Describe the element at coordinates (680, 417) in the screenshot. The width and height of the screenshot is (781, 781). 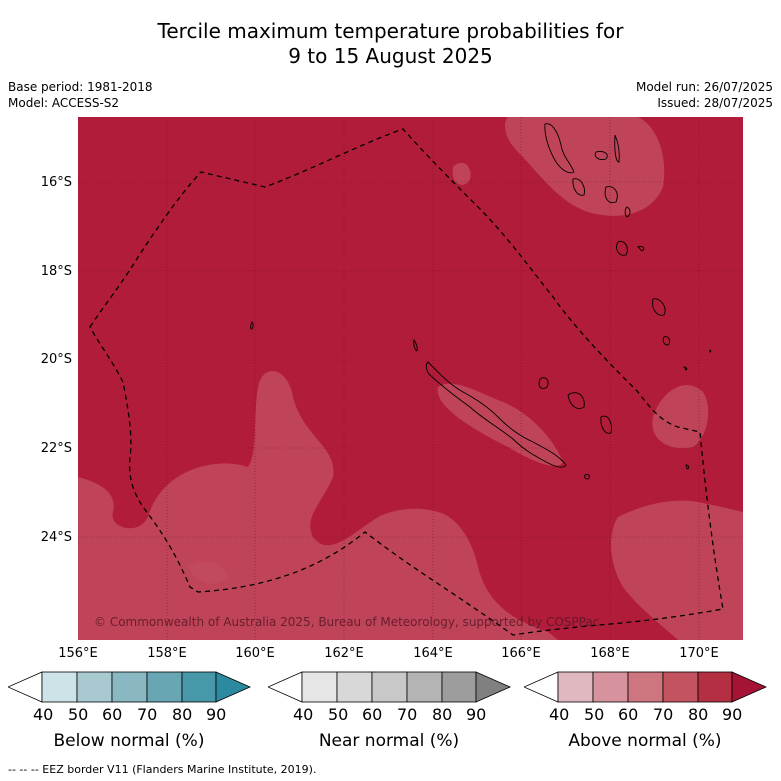
I see `region-east-mid` at that location.